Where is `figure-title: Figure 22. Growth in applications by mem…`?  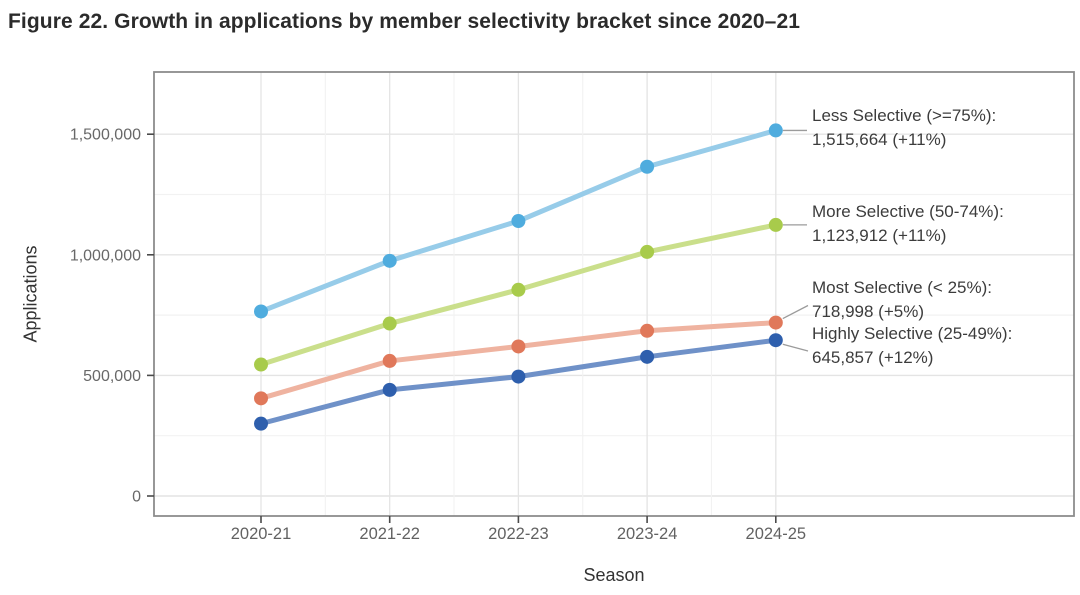
figure-title: Figure 22. Growth in applications by mem… is located at coordinates (404, 21).